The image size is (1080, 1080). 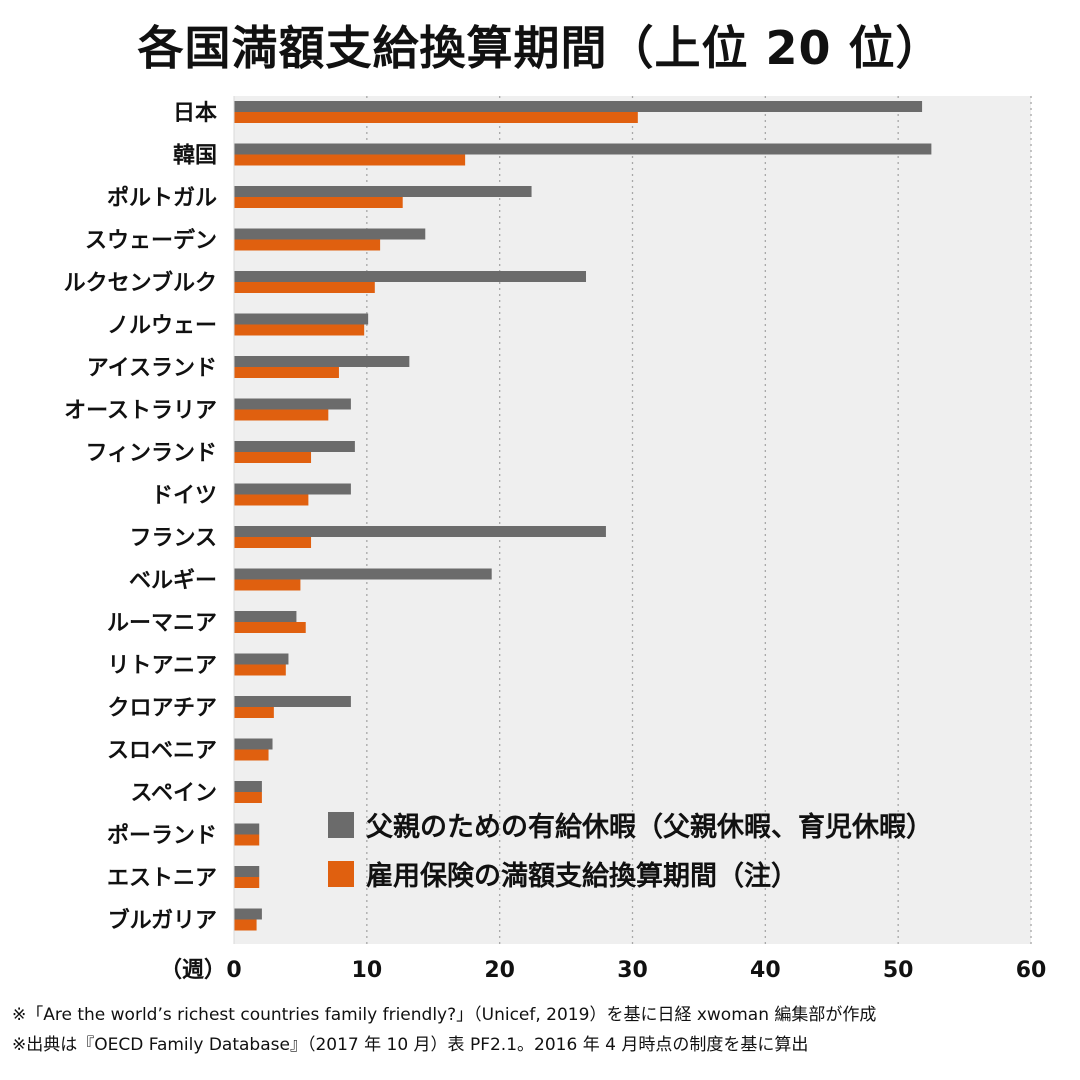 What do you see at coordinates (173, 581) in the screenshot?
I see `category-label: ベルギー` at bounding box center [173, 581].